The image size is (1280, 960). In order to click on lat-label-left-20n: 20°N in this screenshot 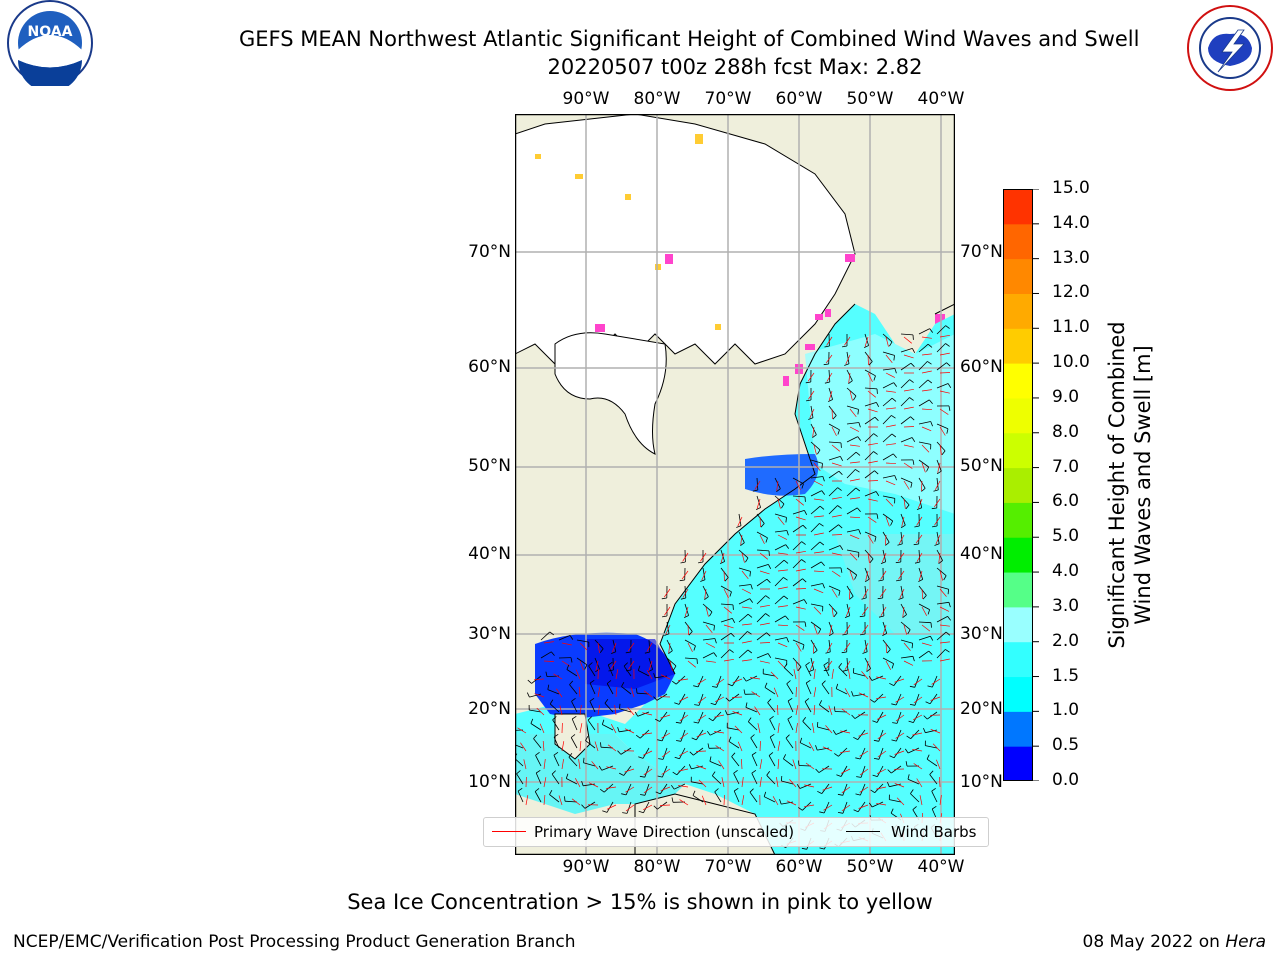, I will do `click(489, 709)`.